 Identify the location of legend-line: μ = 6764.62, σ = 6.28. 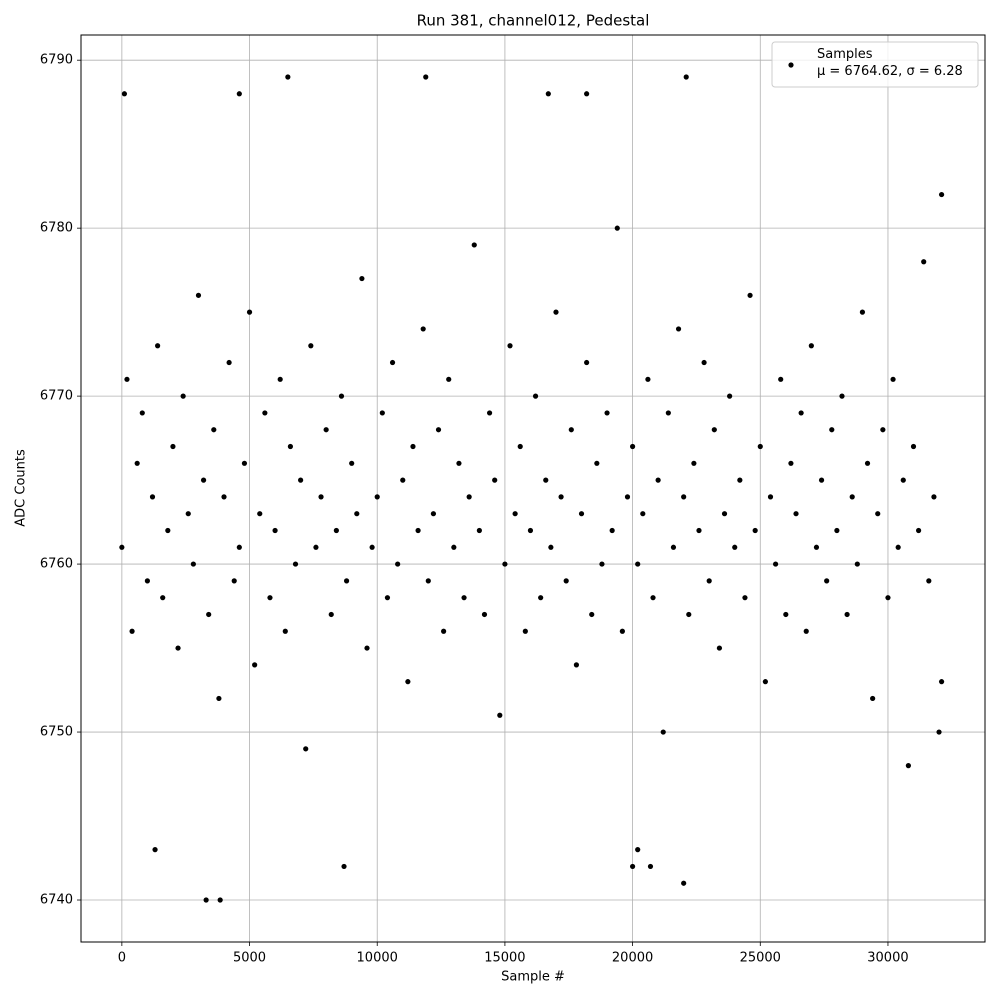
(890, 71).